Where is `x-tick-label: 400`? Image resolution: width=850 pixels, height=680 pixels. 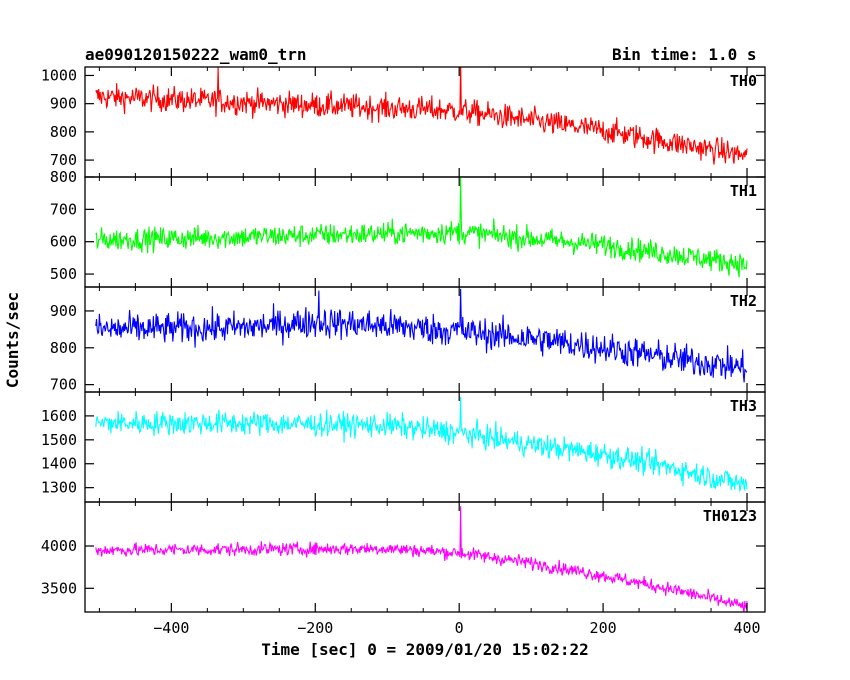
x-tick-label: 400 is located at coordinates (746, 628).